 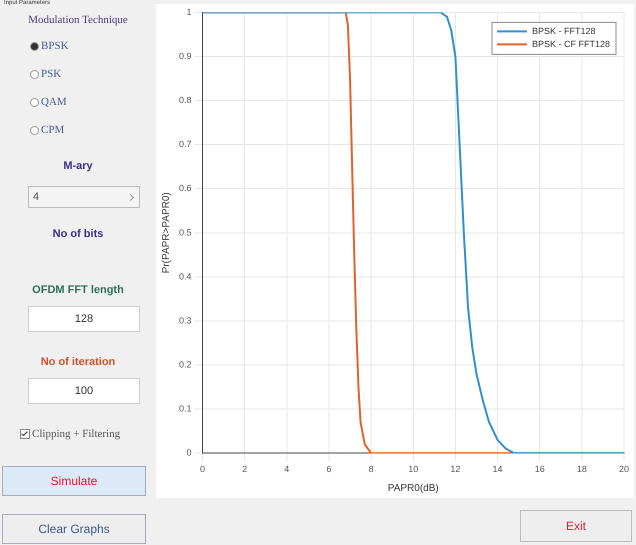 What do you see at coordinates (413, 488) in the screenshot?
I see `x-axis-title: PAPR0(dB)` at bounding box center [413, 488].